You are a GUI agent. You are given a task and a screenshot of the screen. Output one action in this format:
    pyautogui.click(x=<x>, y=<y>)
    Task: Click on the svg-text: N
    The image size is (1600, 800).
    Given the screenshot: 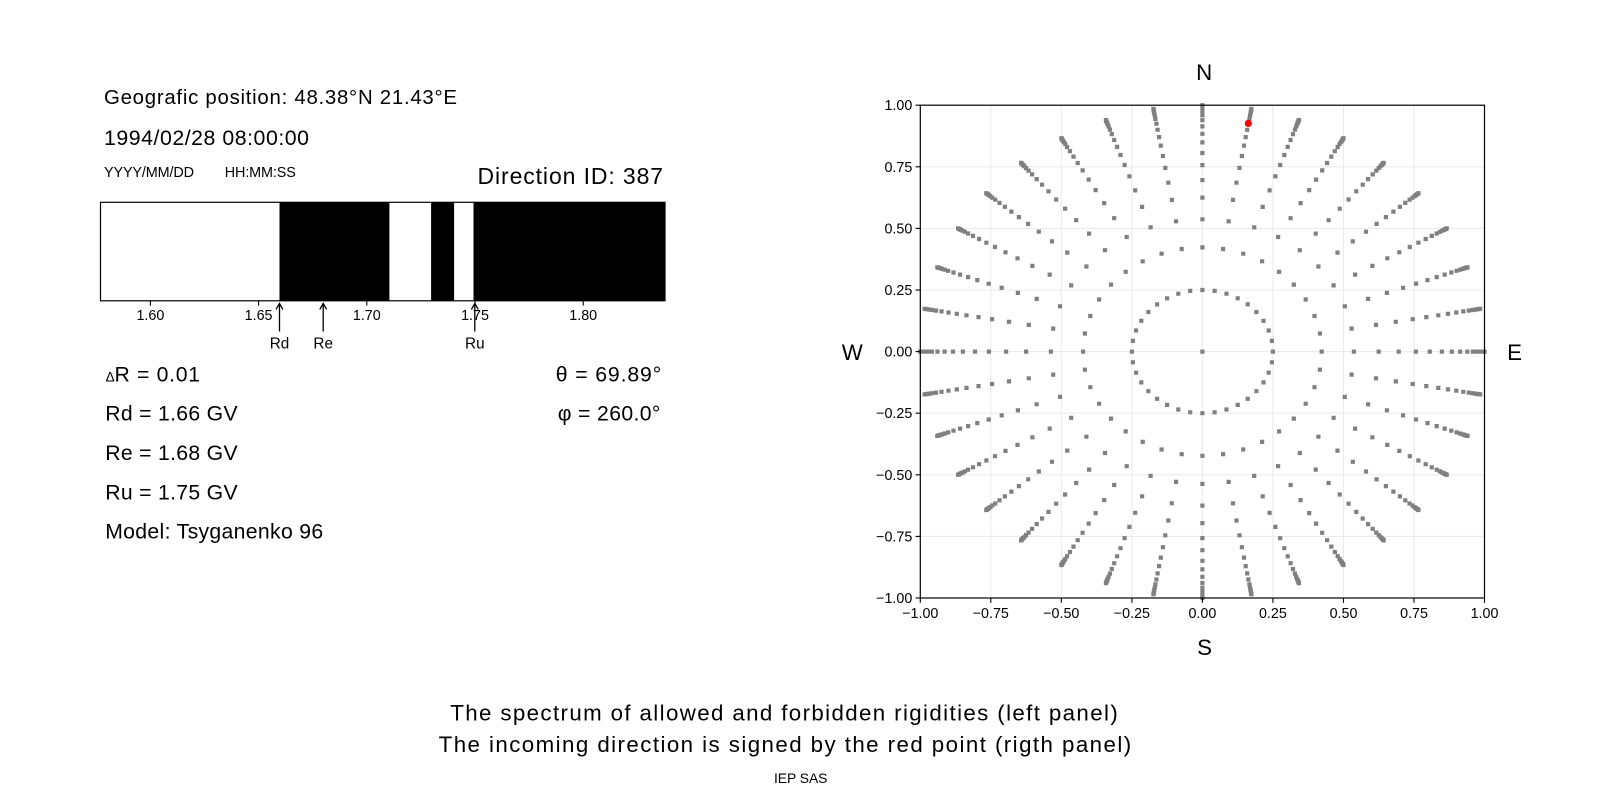 What is the action you would take?
    pyautogui.click(x=1204, y=72)
    